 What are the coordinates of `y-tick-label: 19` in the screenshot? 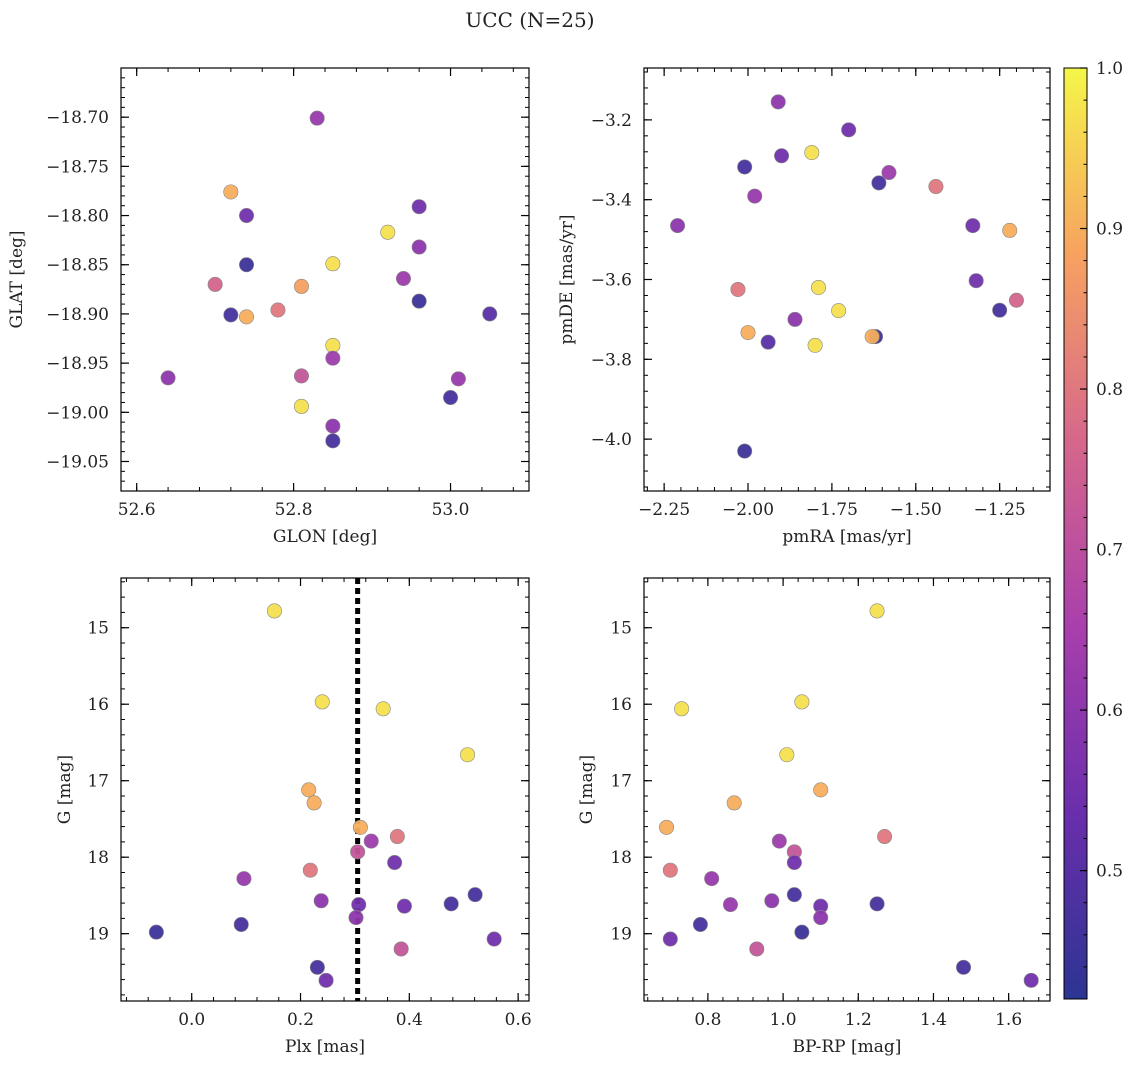 It's located at (98, 935).